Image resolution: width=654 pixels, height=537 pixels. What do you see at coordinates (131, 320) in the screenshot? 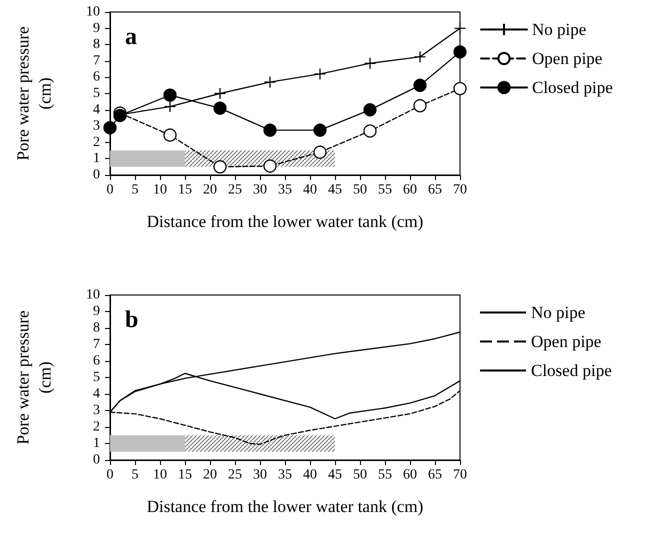
I see `text: b` at bounding box center [131, 320].